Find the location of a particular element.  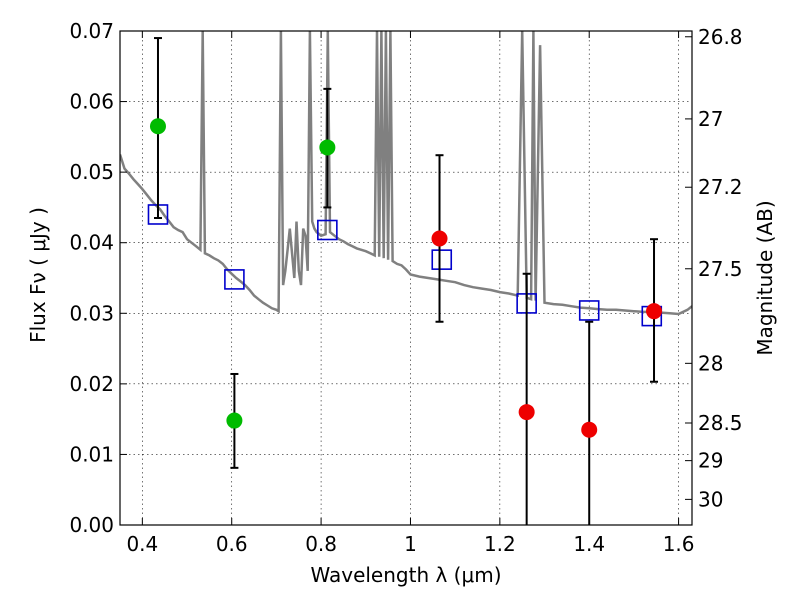

y2-tick-label: 28.5 is located at coordinates (720, 423).